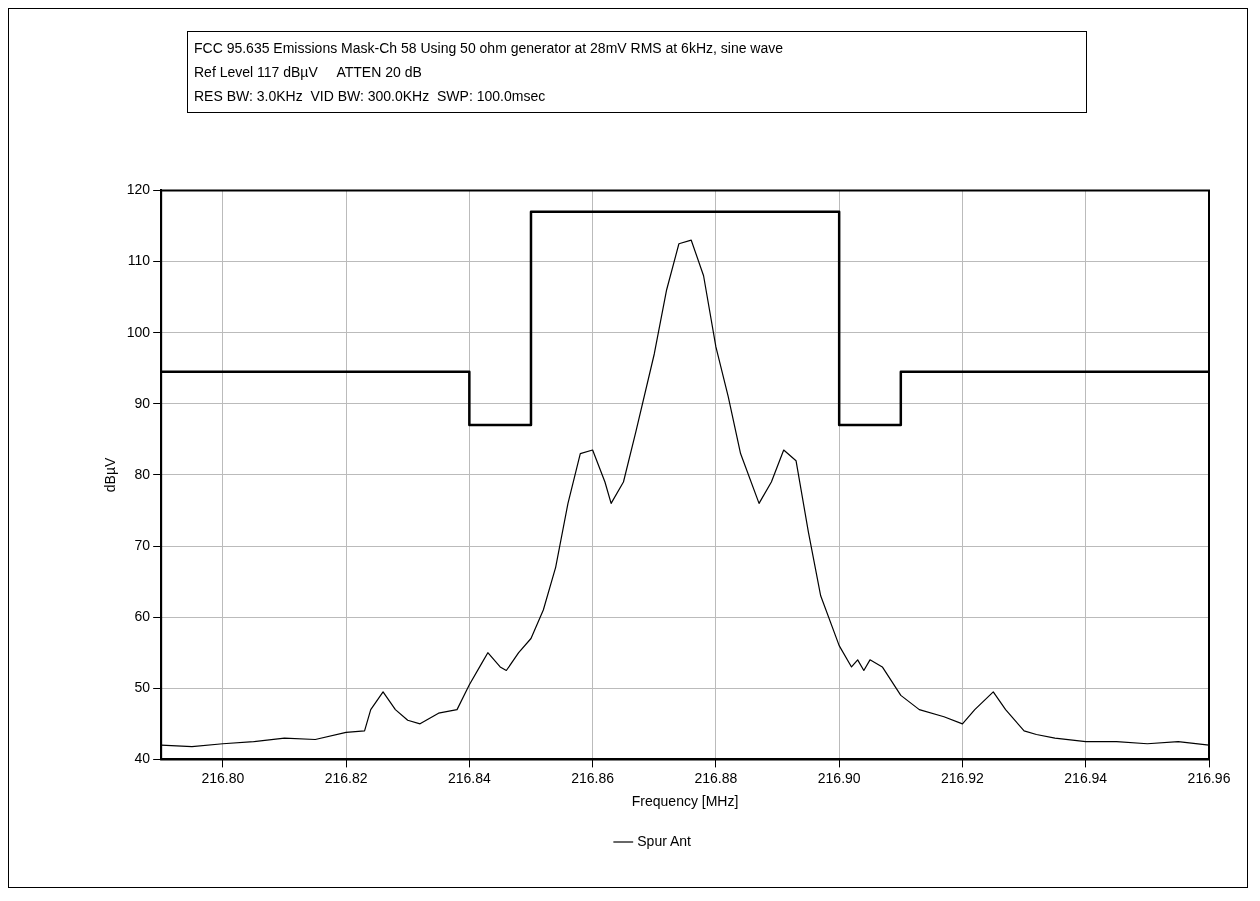 The image size is (1260, 901). What do you see at coordinates (963, 777) in the screenshot?
I see `x-tick-label: 216.92` at bounding box center [963, 777].